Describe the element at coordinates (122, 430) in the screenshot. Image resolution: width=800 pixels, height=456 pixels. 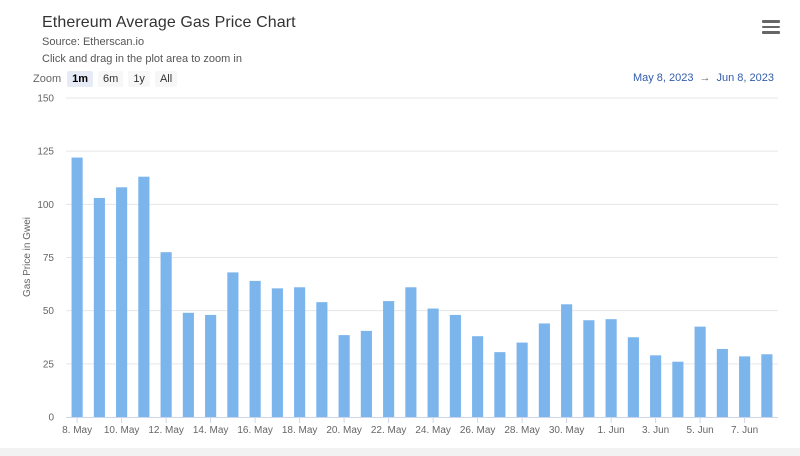
I see `x-tick-label: 10. May` at that location.